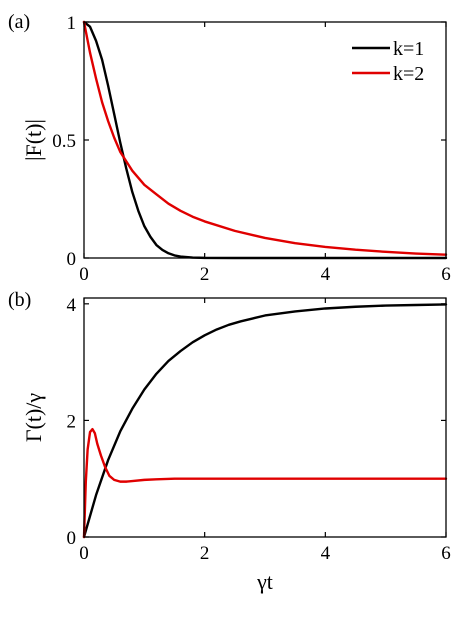 Image resolution: width=471 pixels, height=618 pixels. What do you see at coordinates (33, 140) in the screenshot?
I see `y-axis-label: |F(t)|` at bounding box center [33, 140].